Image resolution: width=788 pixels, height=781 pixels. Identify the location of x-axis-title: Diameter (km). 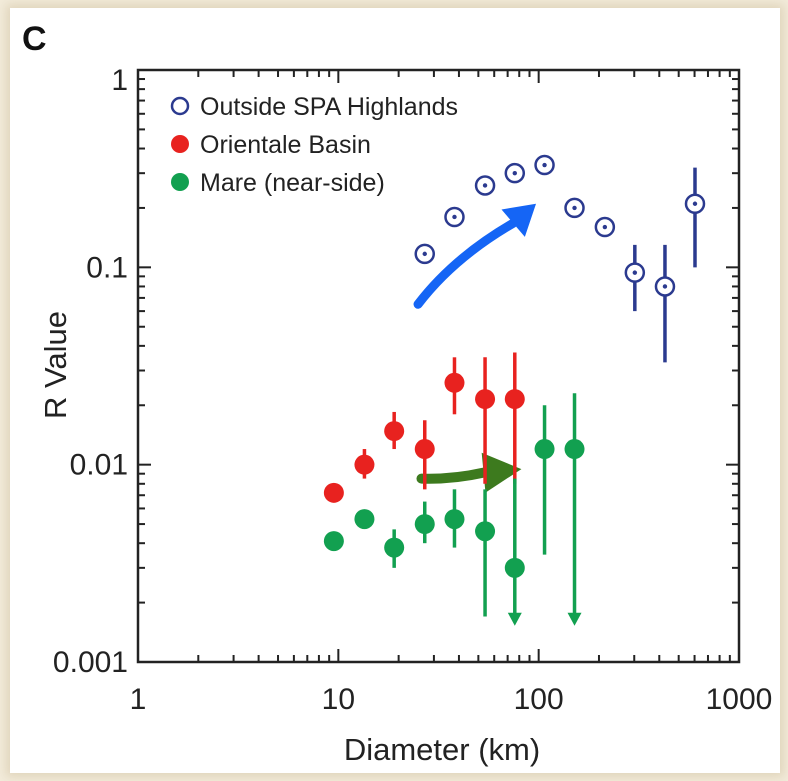
(442, 749).